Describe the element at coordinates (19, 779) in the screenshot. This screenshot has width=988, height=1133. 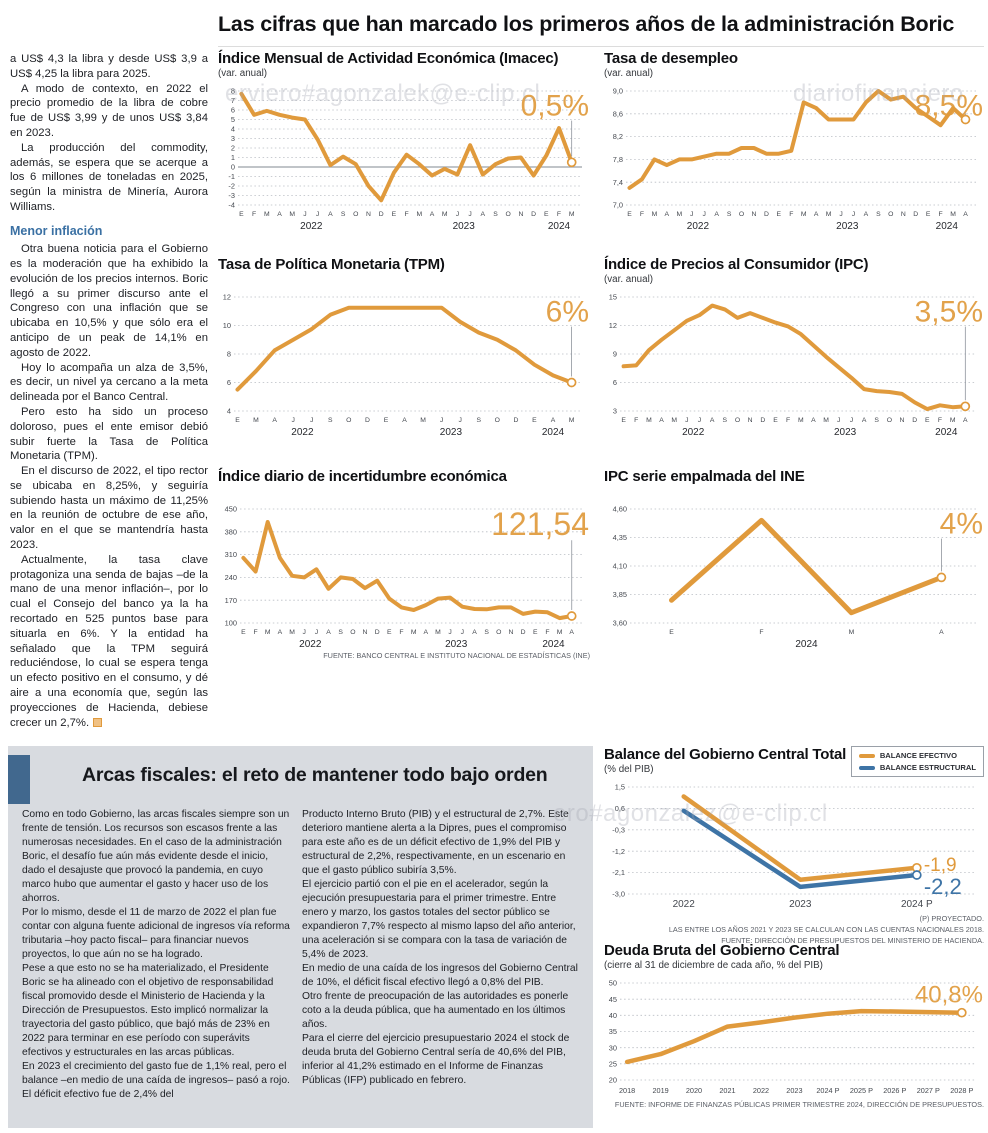
I see `accent-bar` at that location.